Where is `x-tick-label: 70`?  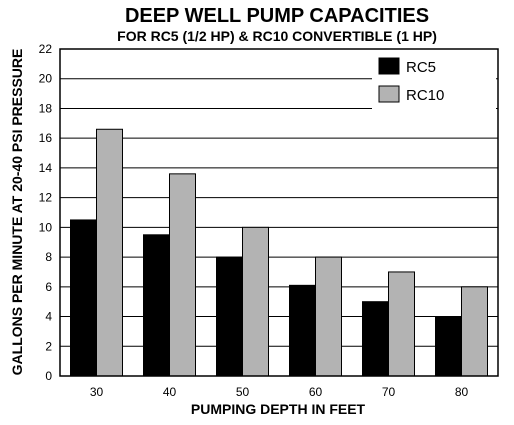
x-tick-label: 70 is located at coordinates (389, 392).